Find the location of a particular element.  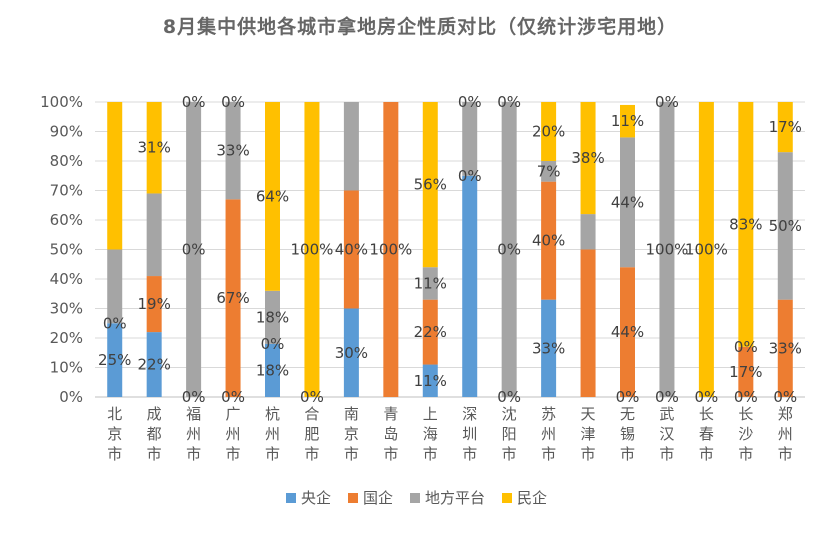

data-label: 38% is located at coordinates (587, 158).